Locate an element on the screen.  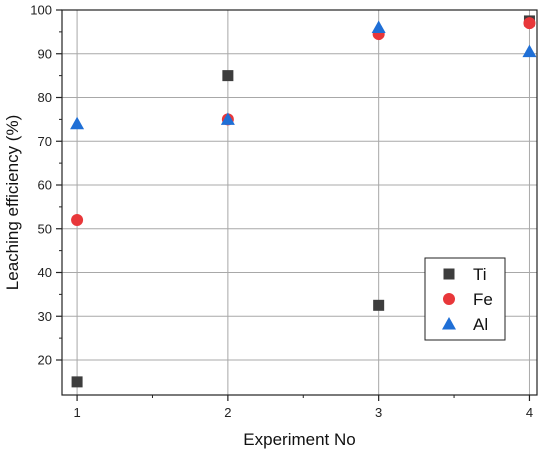
legend-label-fe: Fe is located at coordinates (483, 299).